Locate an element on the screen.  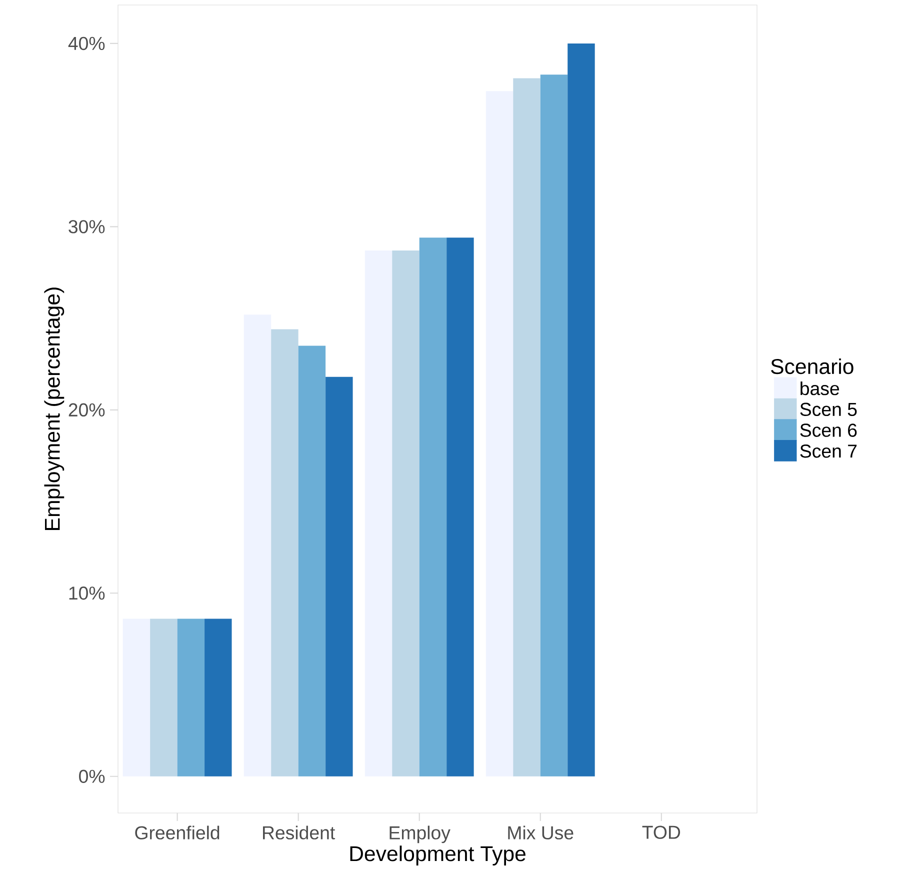
legend-label: Scen 5 is located at coordinates (828, 409).